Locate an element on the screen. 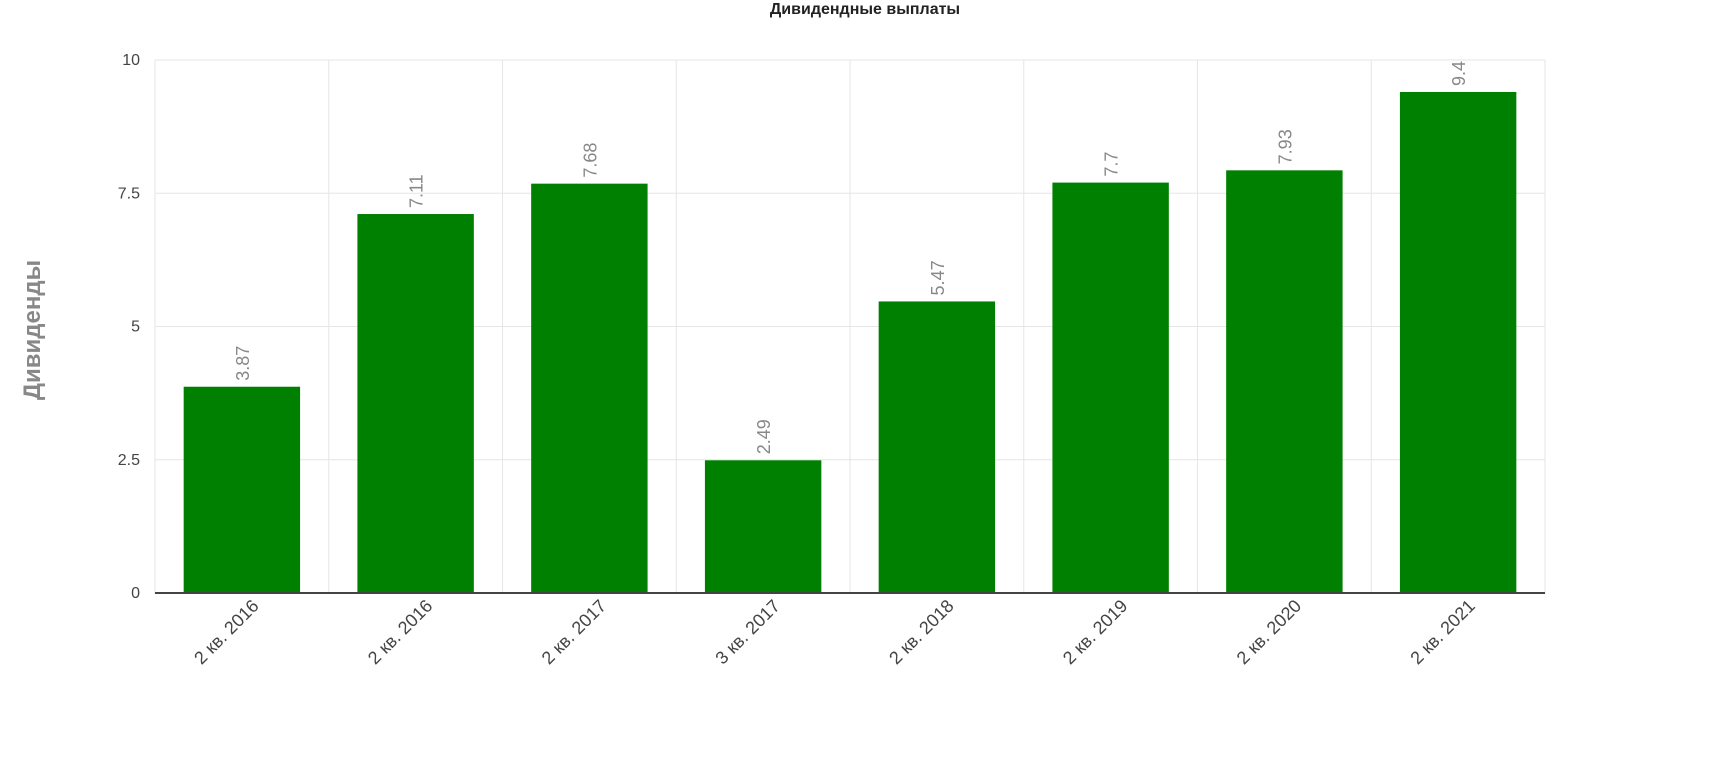  y-tick-label: 5 is located at coordinates (135, 327).